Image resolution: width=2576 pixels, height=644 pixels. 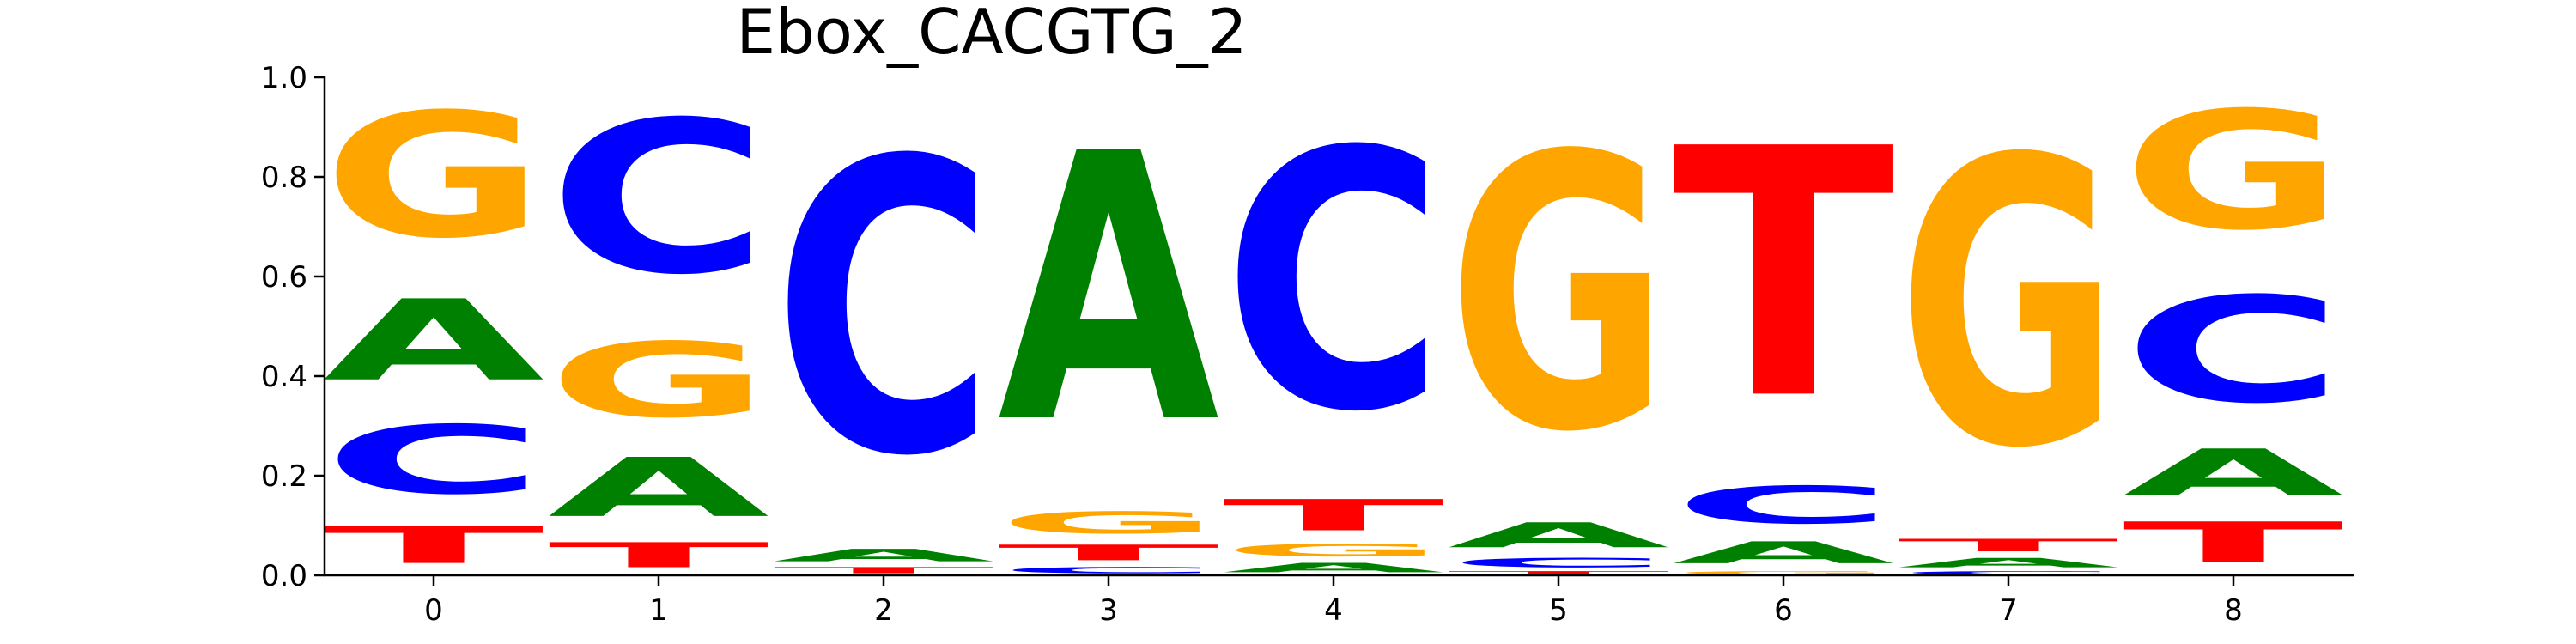 I want to click on logo-letter-A-pos-2: A, so click(x=884, y=555).